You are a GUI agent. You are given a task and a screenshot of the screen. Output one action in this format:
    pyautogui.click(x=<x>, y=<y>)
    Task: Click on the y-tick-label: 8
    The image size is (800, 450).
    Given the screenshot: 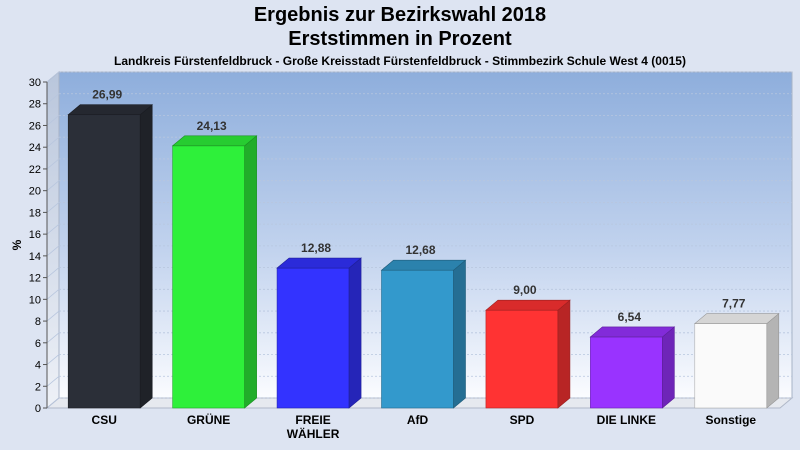 What is the action you would take?
    pyautogui.click(x=38, y=322)
    